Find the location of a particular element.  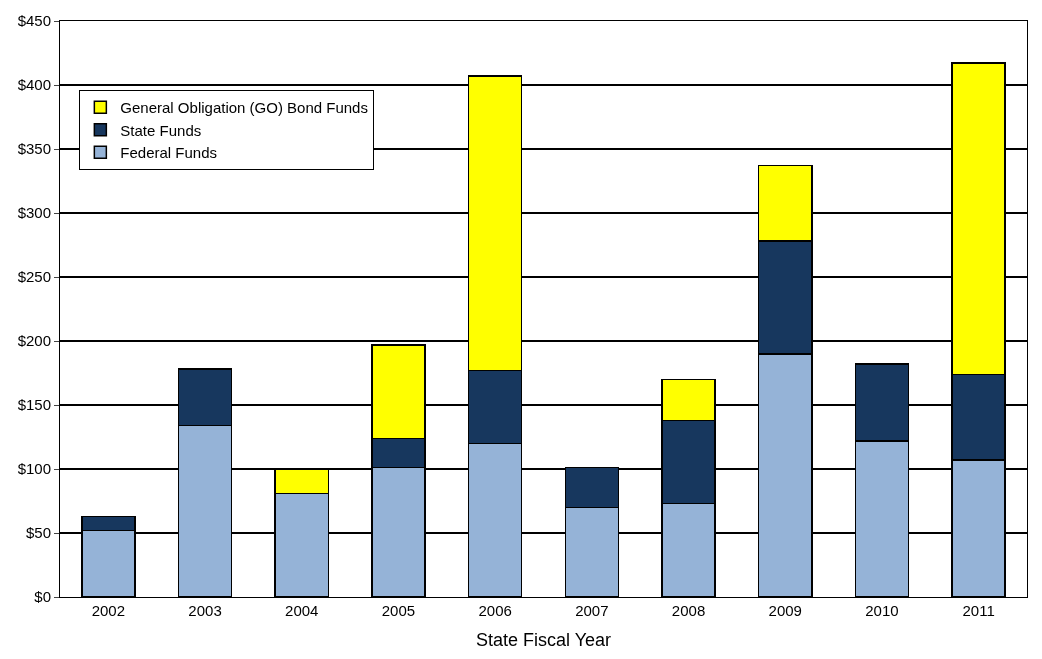

legend-label: State Funds is located at coordinates (161, 130).